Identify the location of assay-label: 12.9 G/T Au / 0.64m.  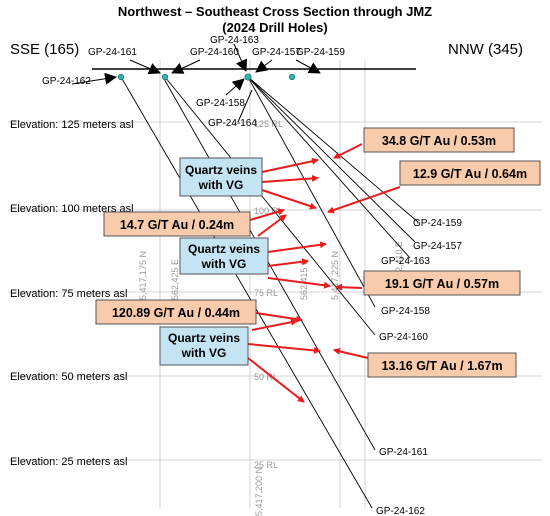
(470, 174).